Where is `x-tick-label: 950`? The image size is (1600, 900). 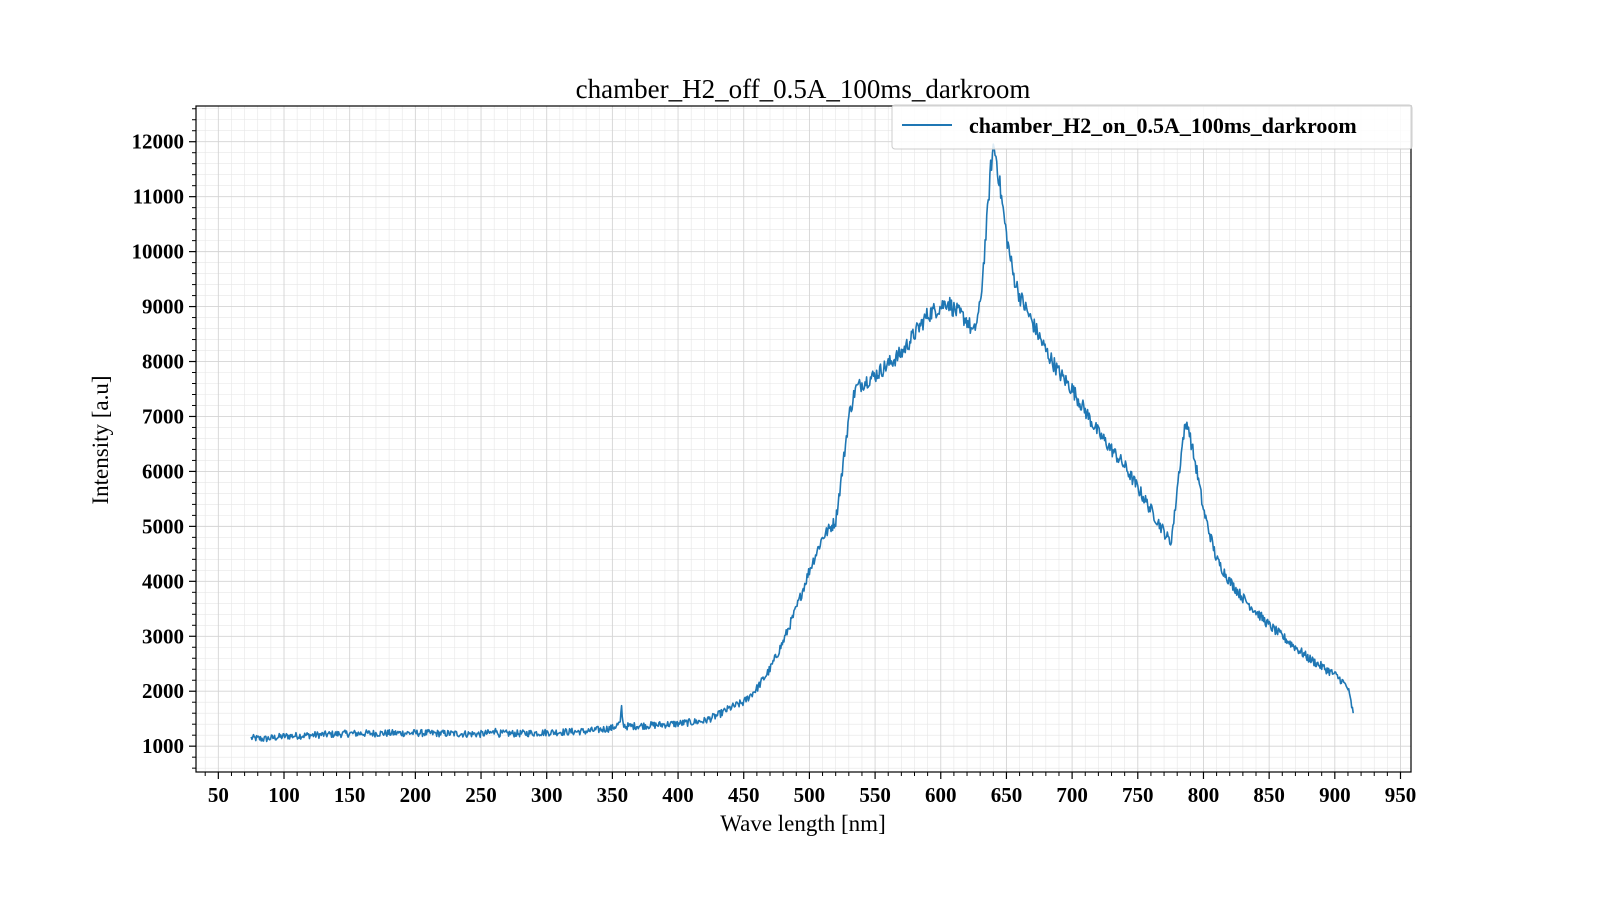 x-tick-label: 950 is located at coordinates (1401, 795).